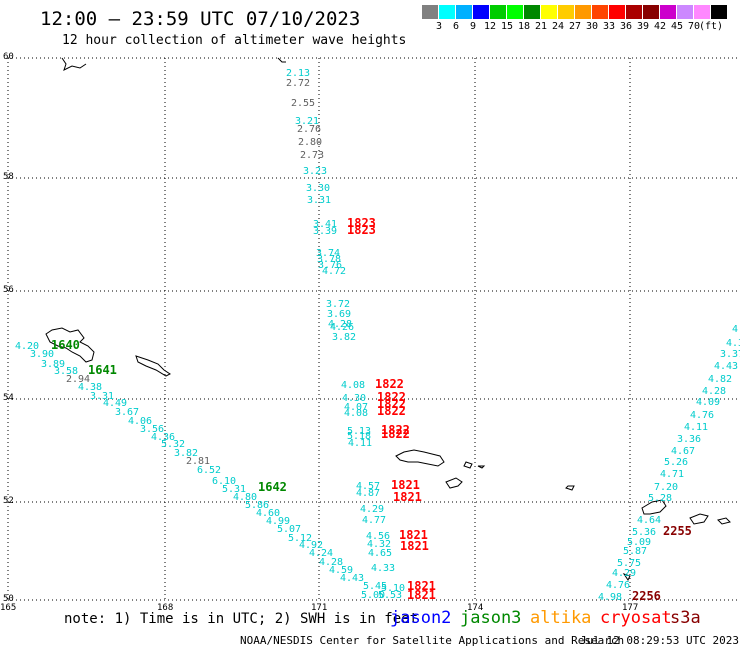  What do you see at coordinates (666, 487) in the screenshot?
I see `swh-value-east-track: 7.20` at bounding box center [666, 487].